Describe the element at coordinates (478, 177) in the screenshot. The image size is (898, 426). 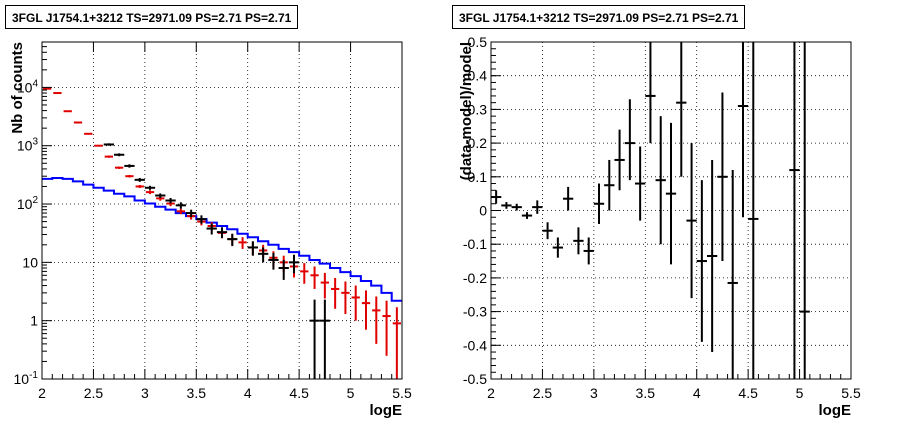
I see `y-tick-label: 0.1` at that location.